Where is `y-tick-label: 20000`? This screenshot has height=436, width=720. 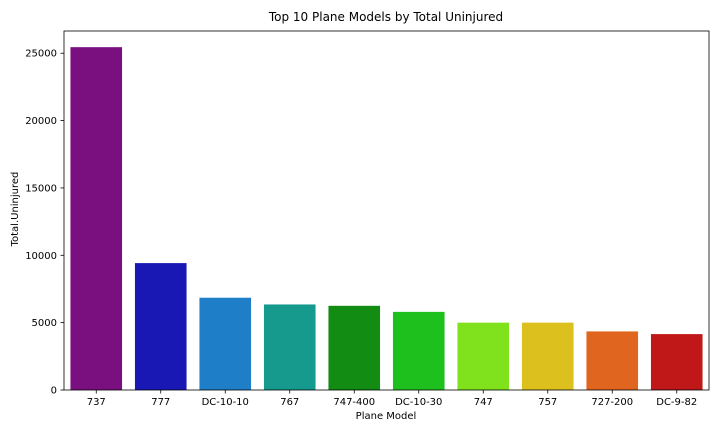
y-tick-label: 20000 is located at coordinates (41, 121).